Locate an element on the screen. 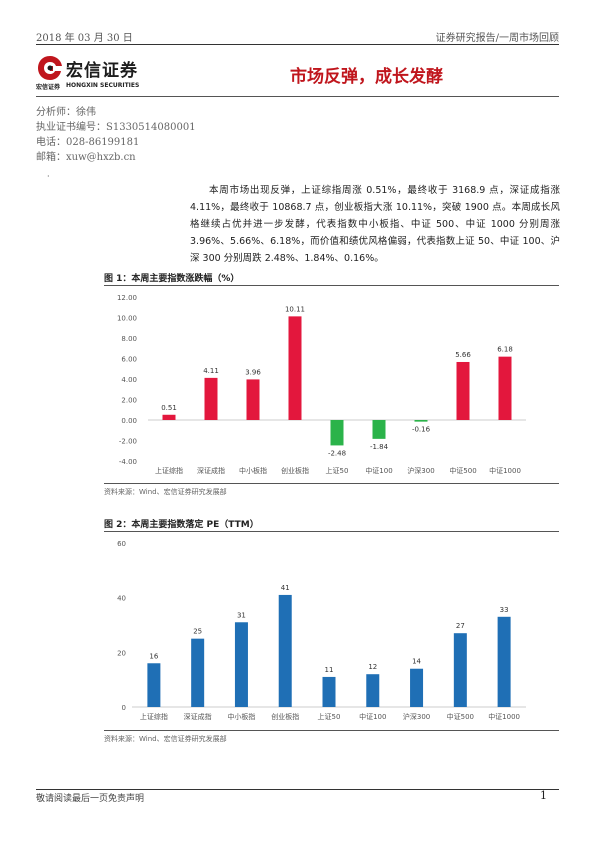 The height and width of the screenshot is (842, 595). data-label: 5.66 is located at coordinates (463, 355).